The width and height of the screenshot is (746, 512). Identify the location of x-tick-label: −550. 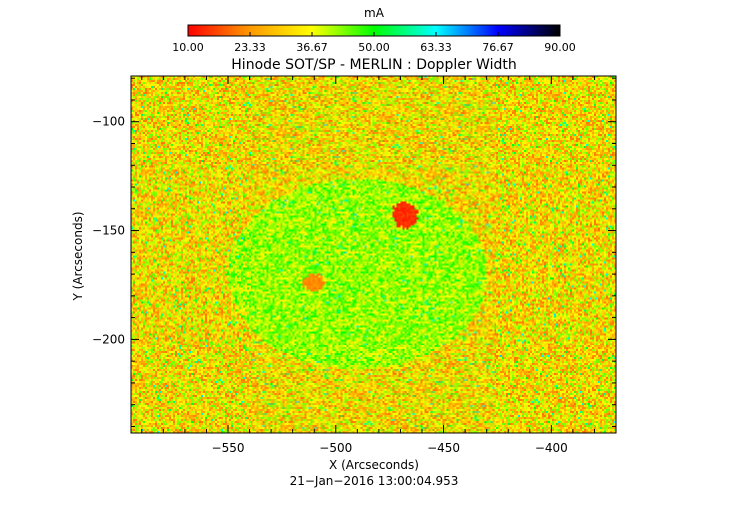
(228, 448).